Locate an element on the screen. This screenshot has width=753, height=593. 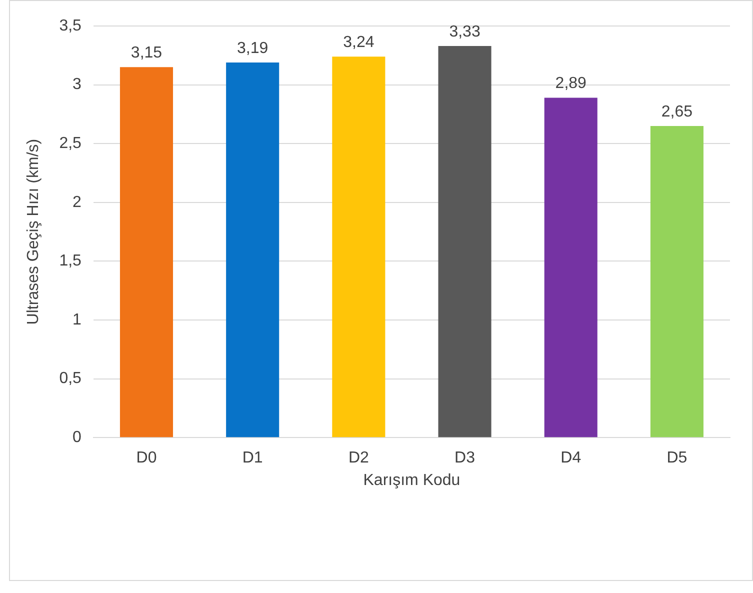
x-axis-title: Karışım Kodu is located at coordinates (411, 480).